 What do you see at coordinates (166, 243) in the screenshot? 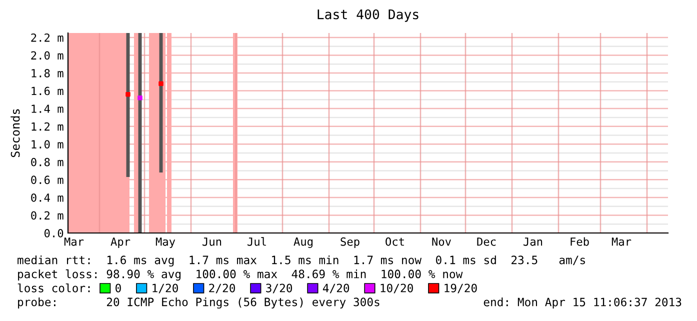
I see `x-tick-label: May` at bounding box center [166, 243].